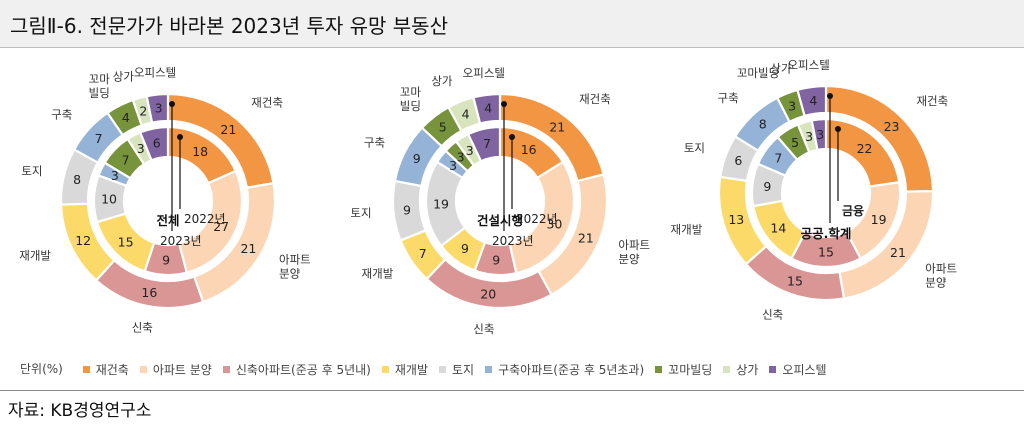  Describe the element at coordinates (229, 26) in the screenshot. I see `figure-title: 그림Ⅱ-6. 전문가가 바라본 2023년 투자 유망 부동산` at that location.